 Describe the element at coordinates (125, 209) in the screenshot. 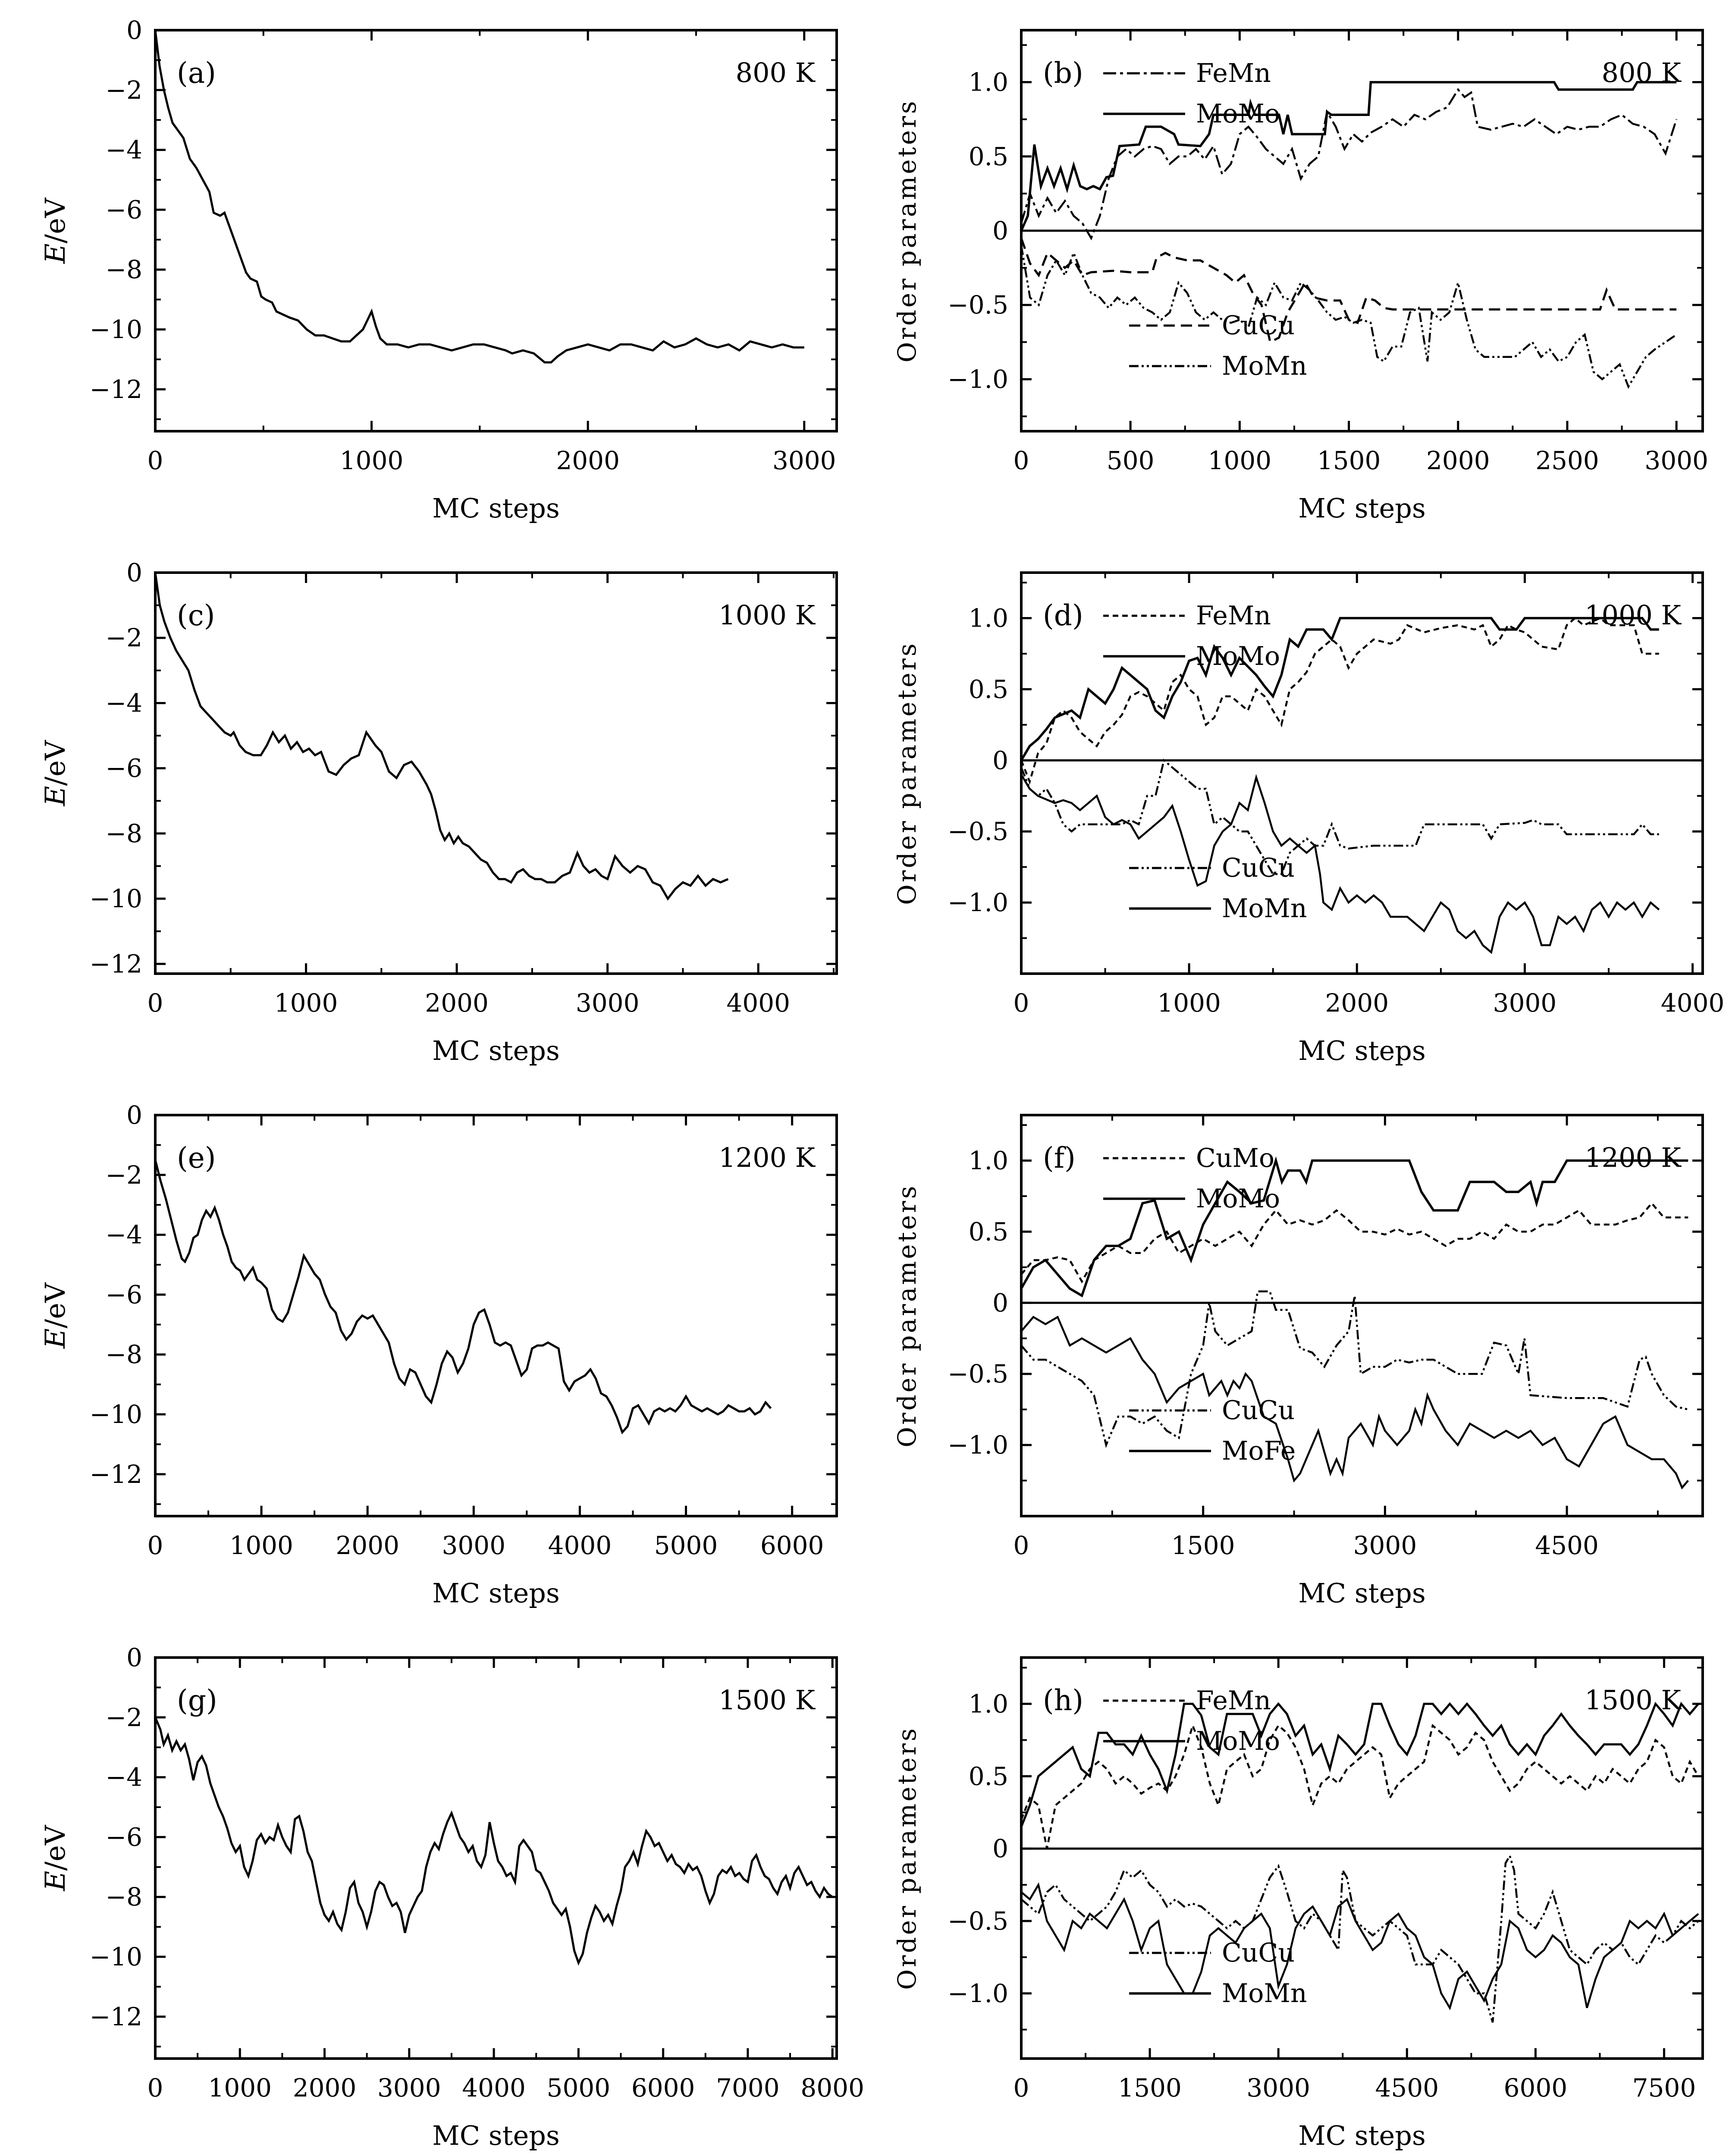

I see `y-tick-label: −6` at that location.